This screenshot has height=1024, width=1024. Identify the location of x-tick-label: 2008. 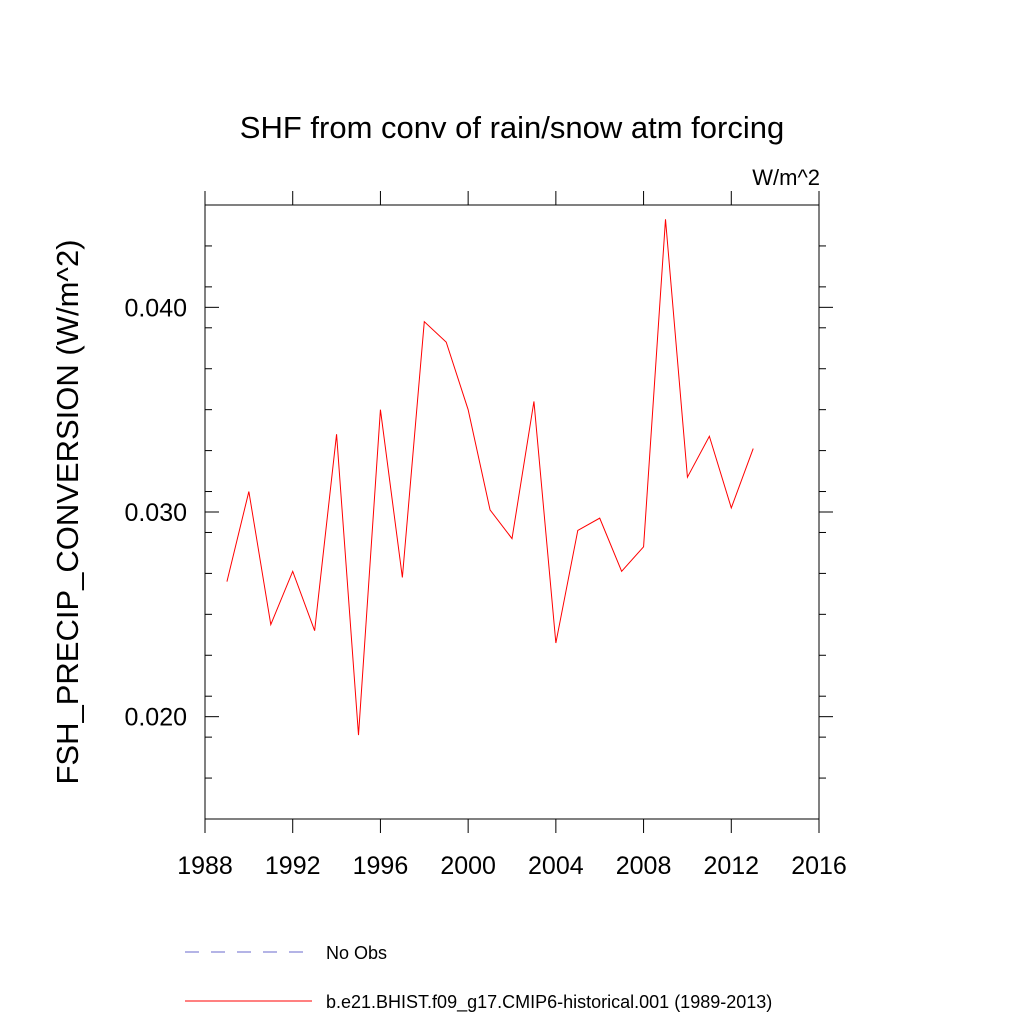
(644, 866).